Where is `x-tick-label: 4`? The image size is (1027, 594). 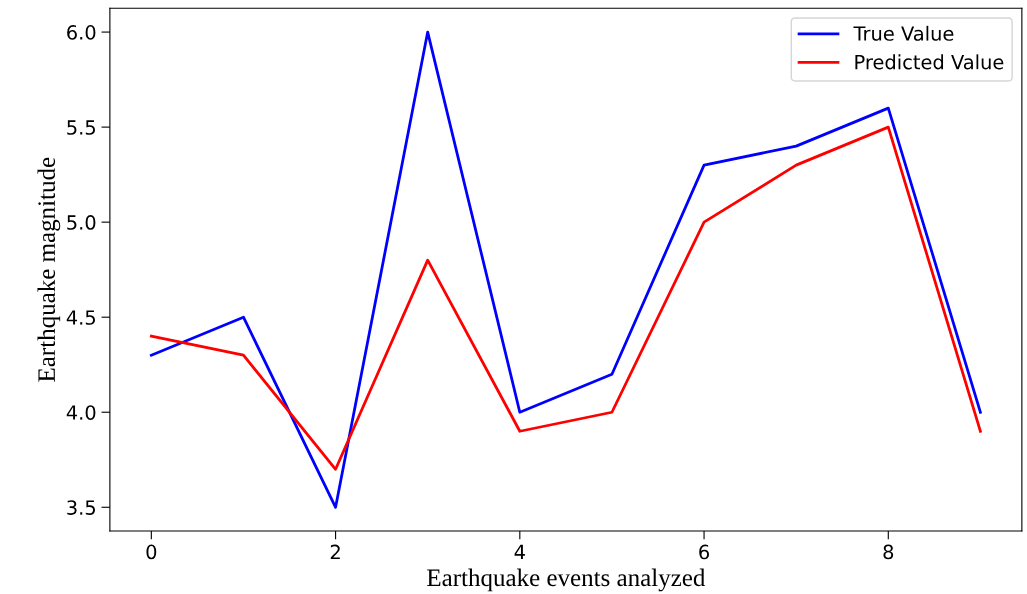
x-tick-label: 4 is located at coordinates (519, 552).